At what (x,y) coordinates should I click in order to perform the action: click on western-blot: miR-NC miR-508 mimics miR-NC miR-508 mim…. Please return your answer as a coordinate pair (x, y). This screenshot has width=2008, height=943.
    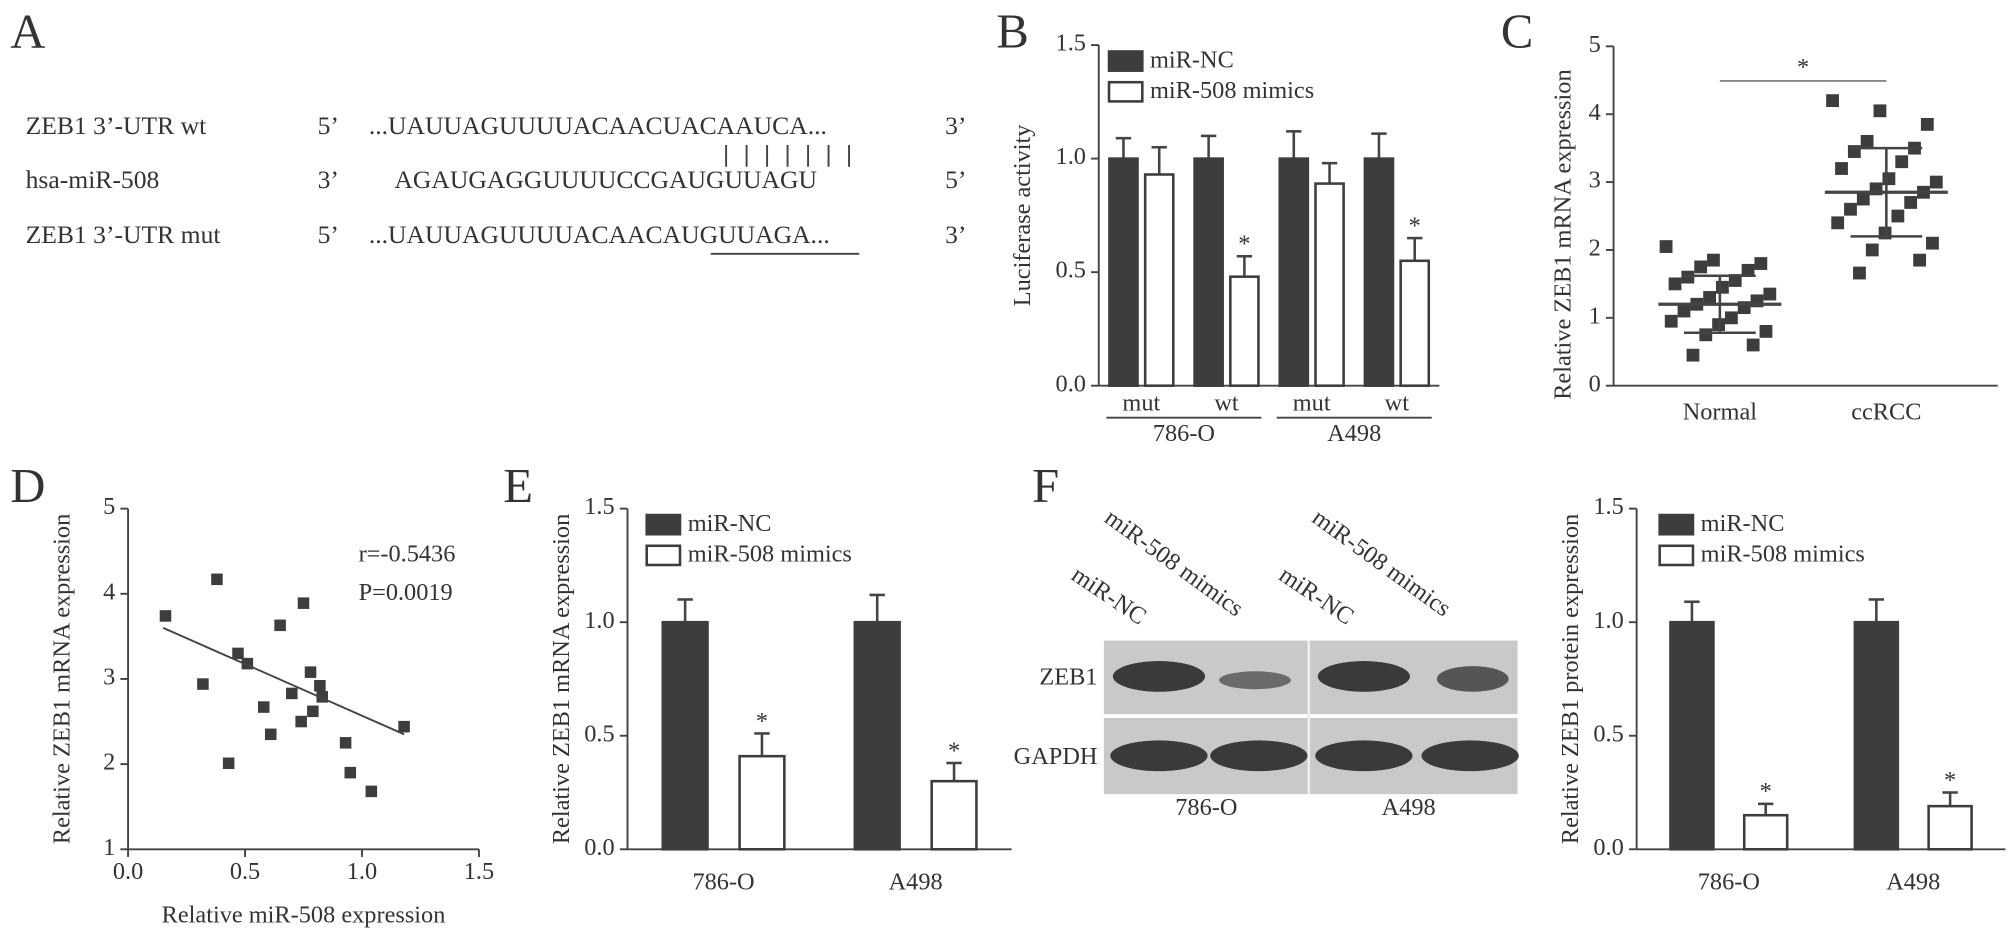
    Looking at the image, I should click on (1266, 662).